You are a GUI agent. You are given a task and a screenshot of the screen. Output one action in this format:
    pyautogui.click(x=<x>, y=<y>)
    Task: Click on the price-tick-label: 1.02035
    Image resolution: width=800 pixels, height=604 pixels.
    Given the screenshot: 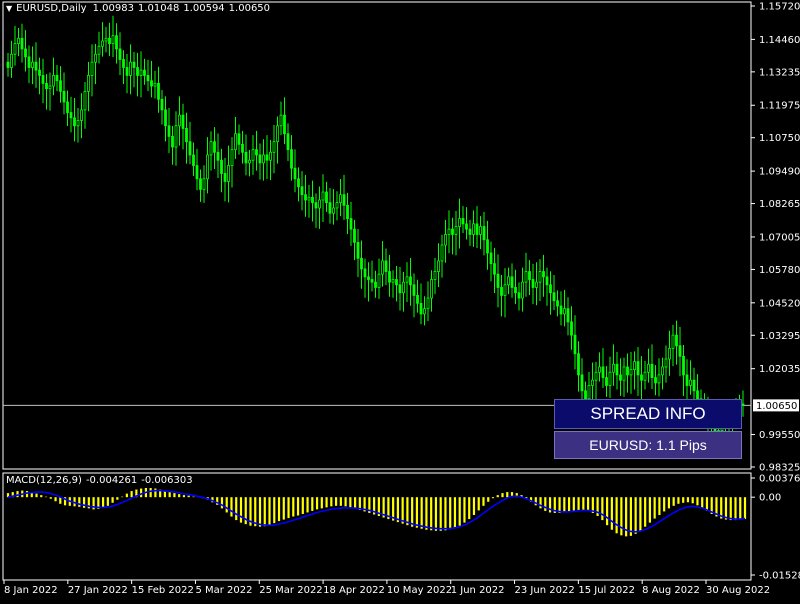 What is the action you would take?
    pyautogui.click(x=779, y=369)
    